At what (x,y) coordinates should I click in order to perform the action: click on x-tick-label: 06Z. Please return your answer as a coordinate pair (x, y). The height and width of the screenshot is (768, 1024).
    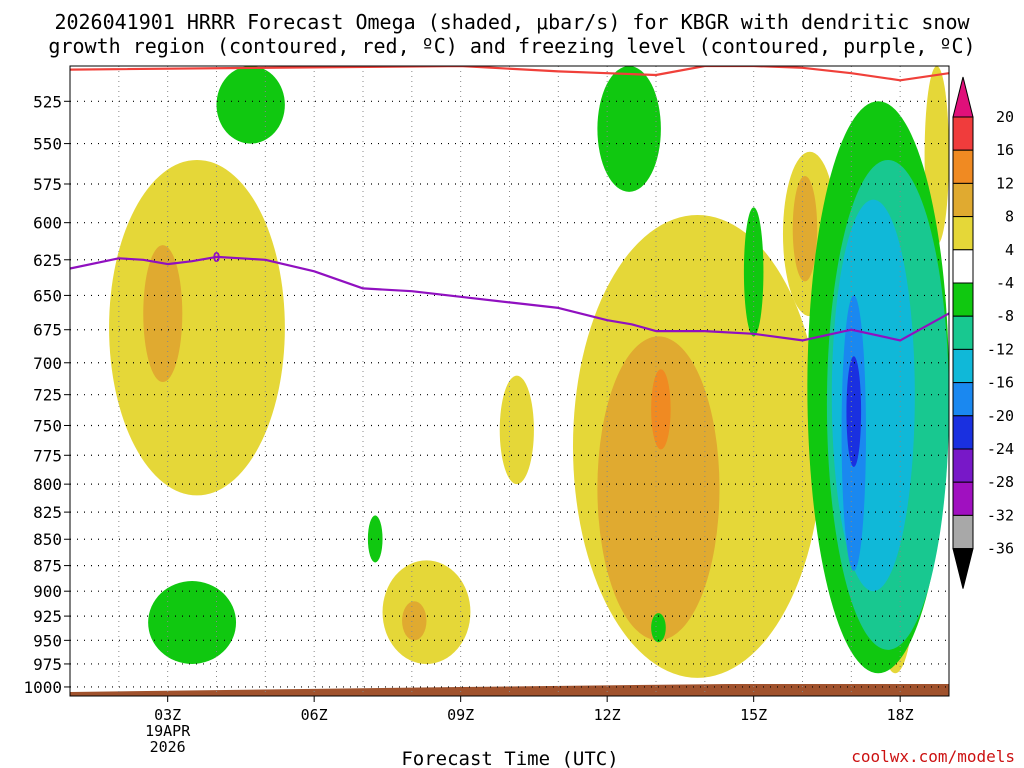
    Looking at the image, I should click on (314, 715).